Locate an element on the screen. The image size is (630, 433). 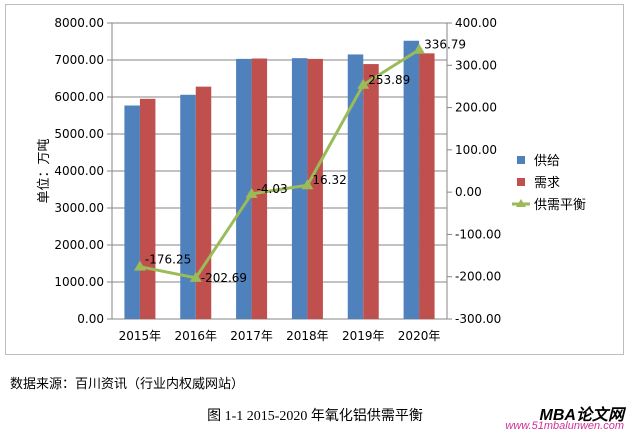
y-tick-label: 7000.00 is located at coordinates (79, 60).